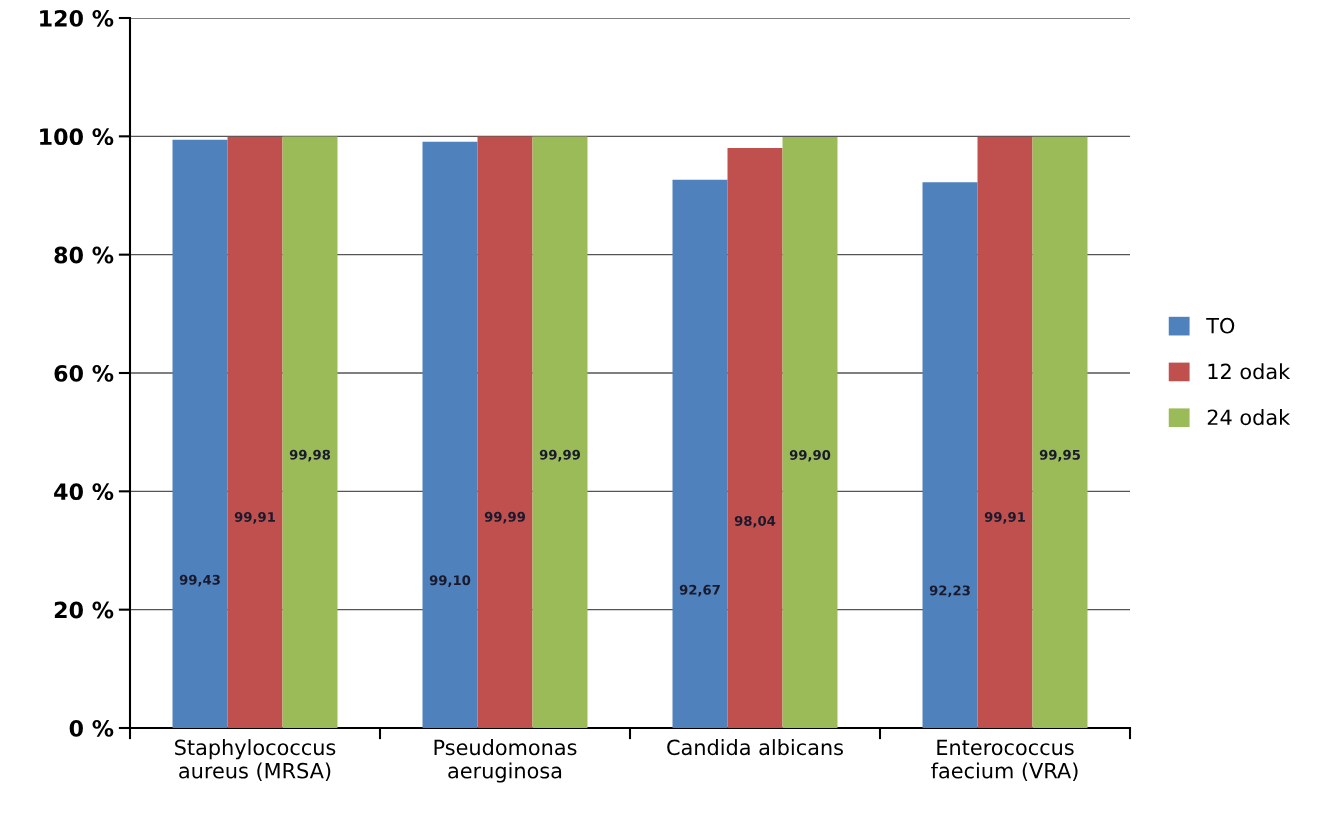 This screenshot has width=1322, height=826. Describe the element at coordinates (450, 581) in the screenshot. I see `data-label: 99,10` at that location.